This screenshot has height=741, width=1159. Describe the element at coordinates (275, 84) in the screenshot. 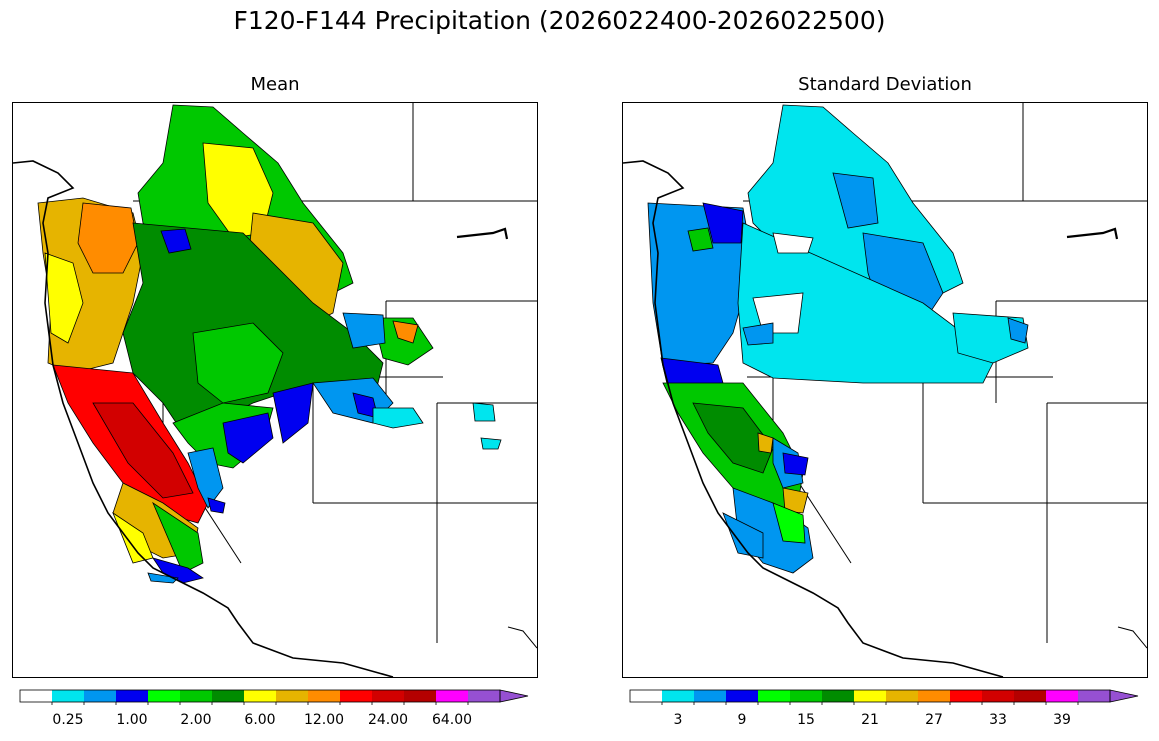

I see `panel-title-mean: Mean` at that location.